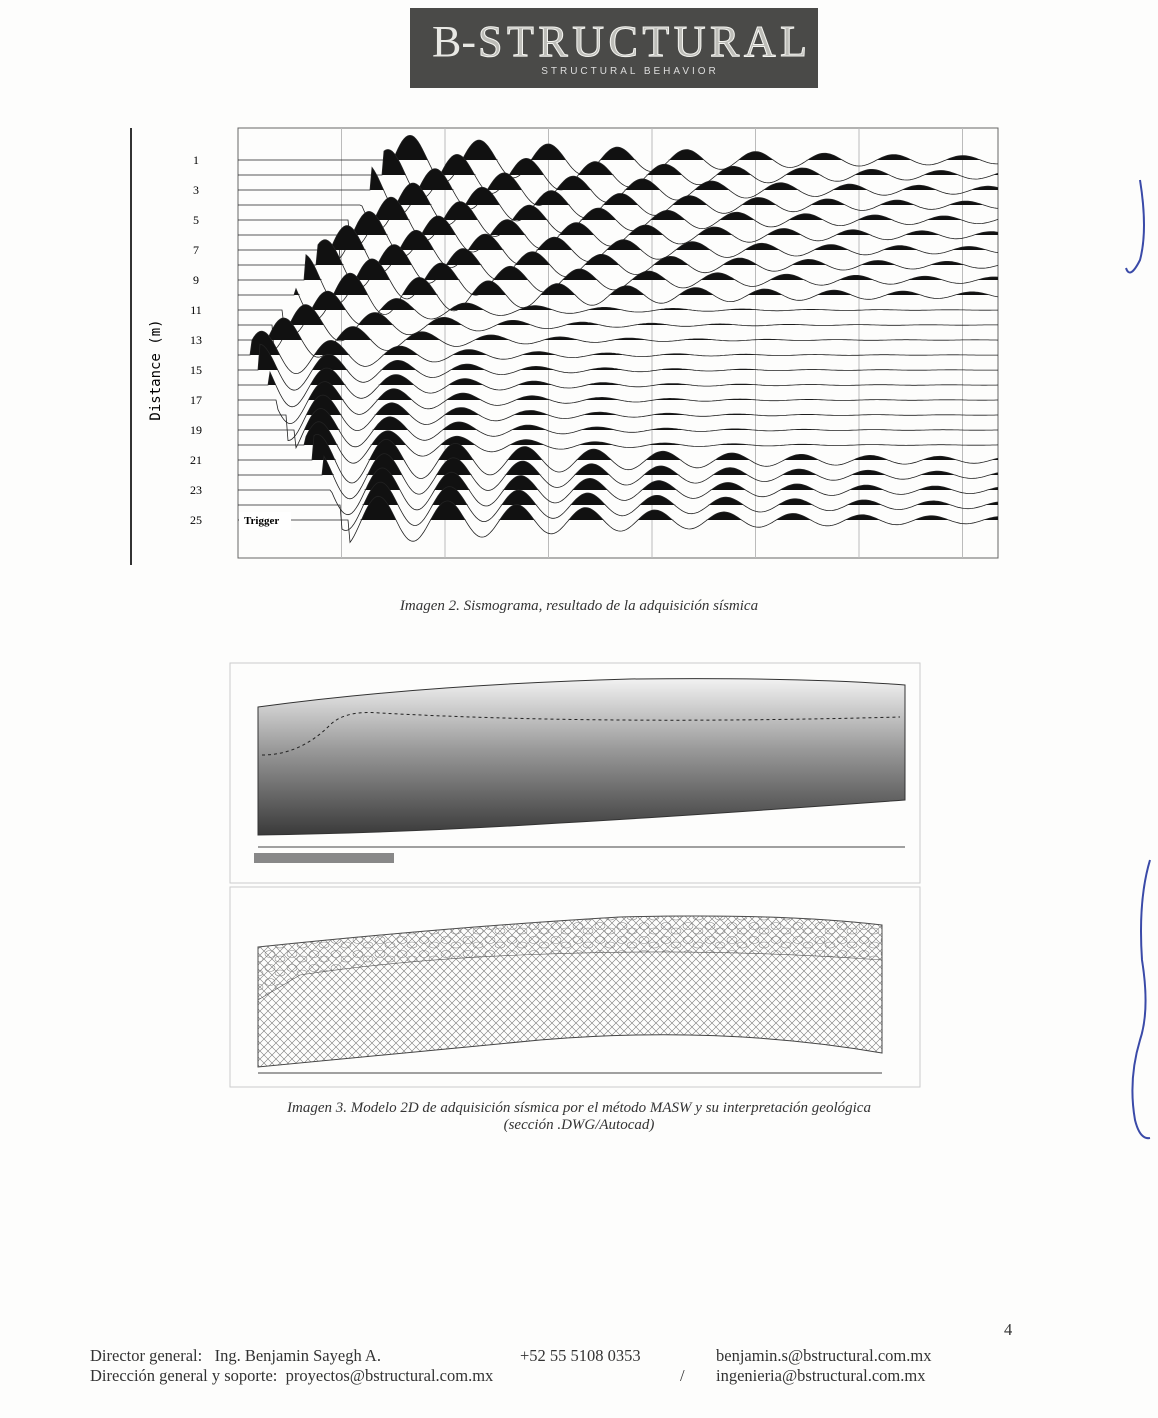 The width and height of the screenshot is (1158, 1418). What do you see at coordinates (261, 521) in the screenshot?
I see `trigger-label: Trigger` at bounding box center [261, 521].